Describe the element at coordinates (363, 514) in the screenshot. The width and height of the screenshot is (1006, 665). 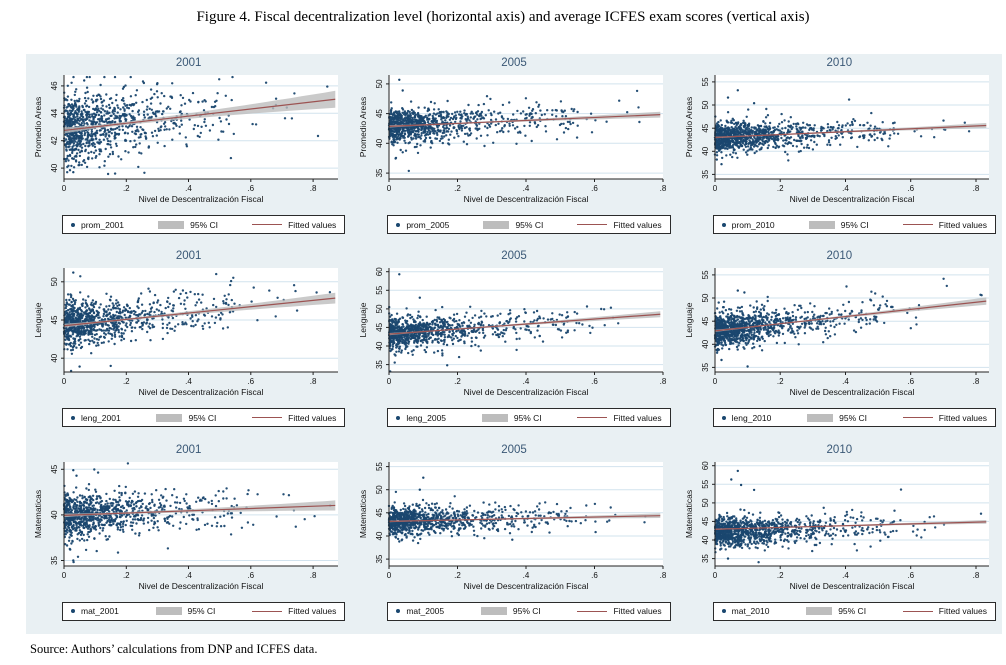
I see `y-axis-label: Matematicas` at that location.